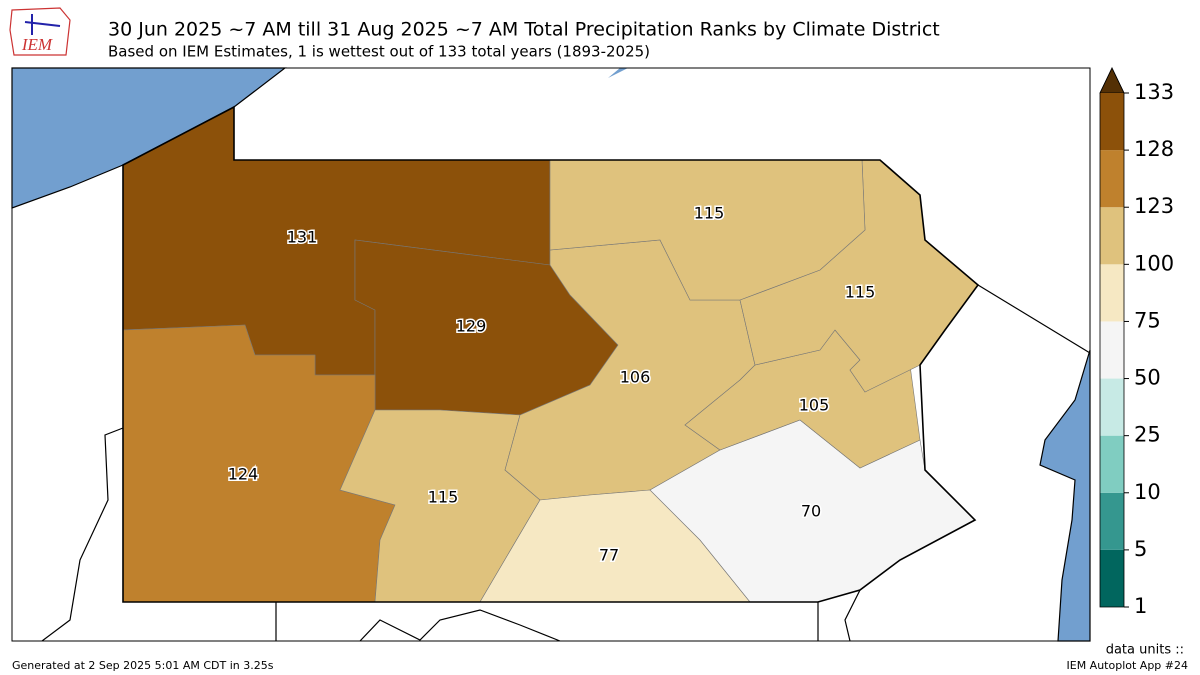 This screenshot has height=675, width=1200. What do you see at coordinates (1140, 606) in the screenshot?
I see `colorbar-tick-label: 1` at bounding box center [1140, 606].